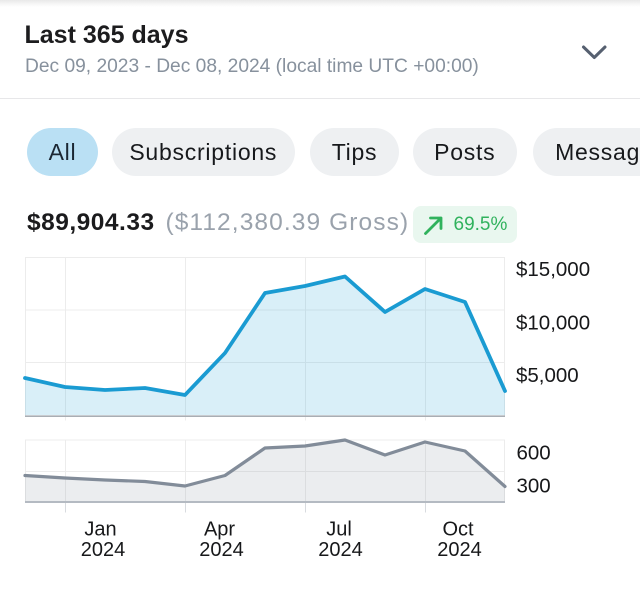 The height and width of the screenshot is (596, 640). I want to click on svg-text: 600, so click(534, 453).